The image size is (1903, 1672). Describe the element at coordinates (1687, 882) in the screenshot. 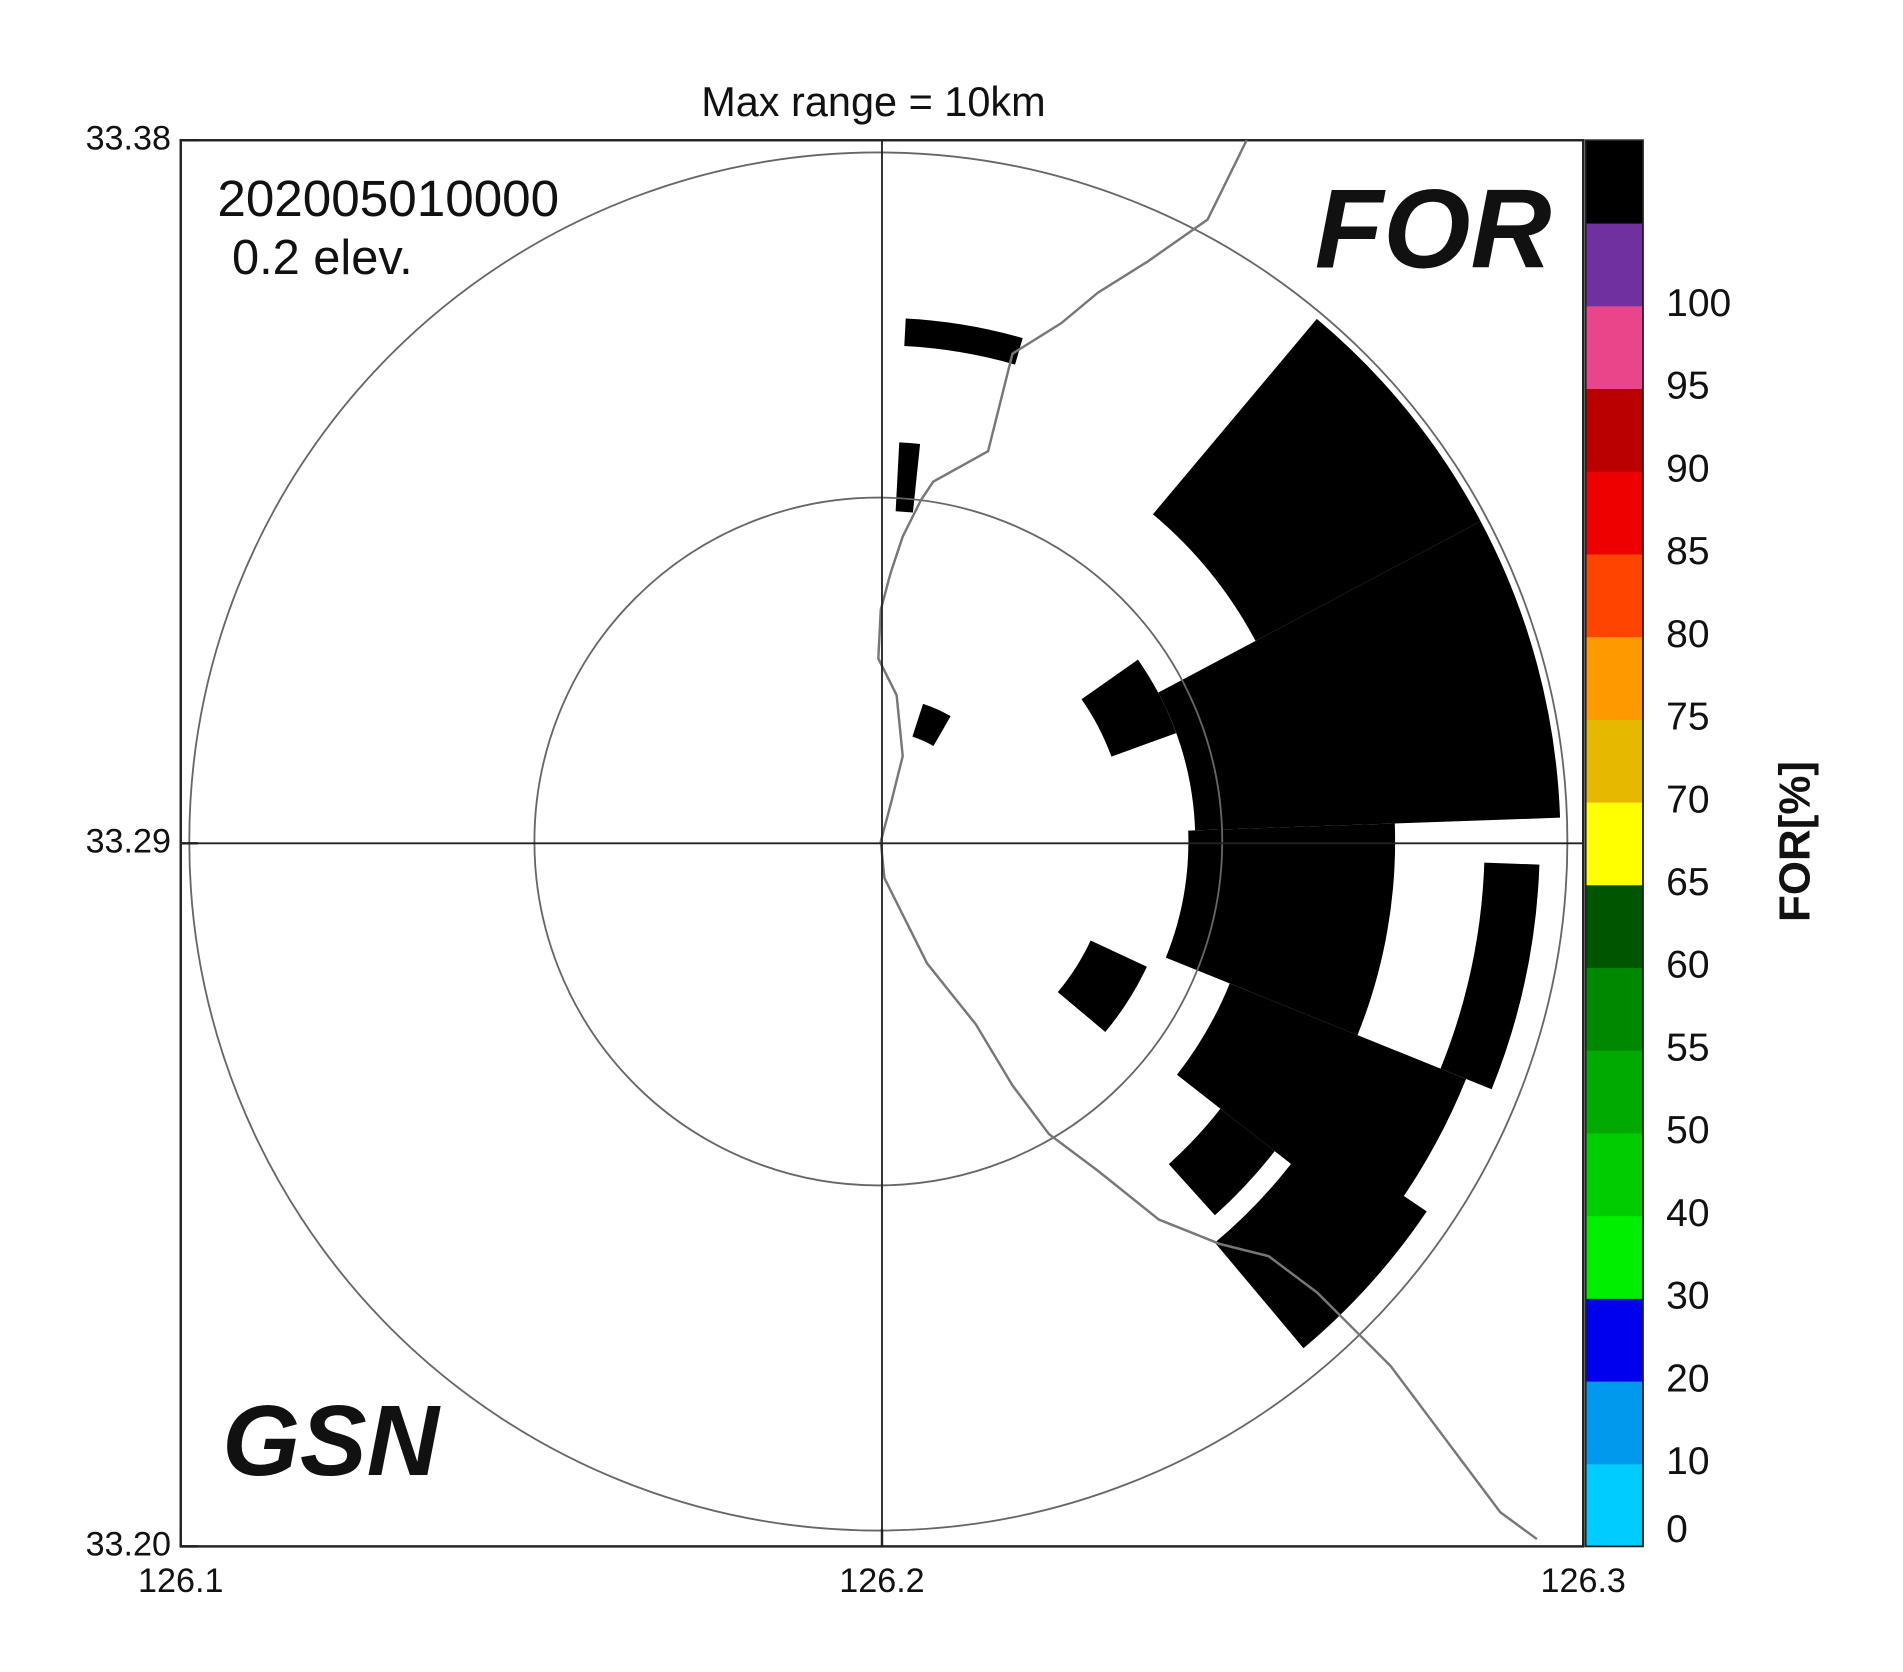

I see `colorbar-tick-label: 65` at that location.